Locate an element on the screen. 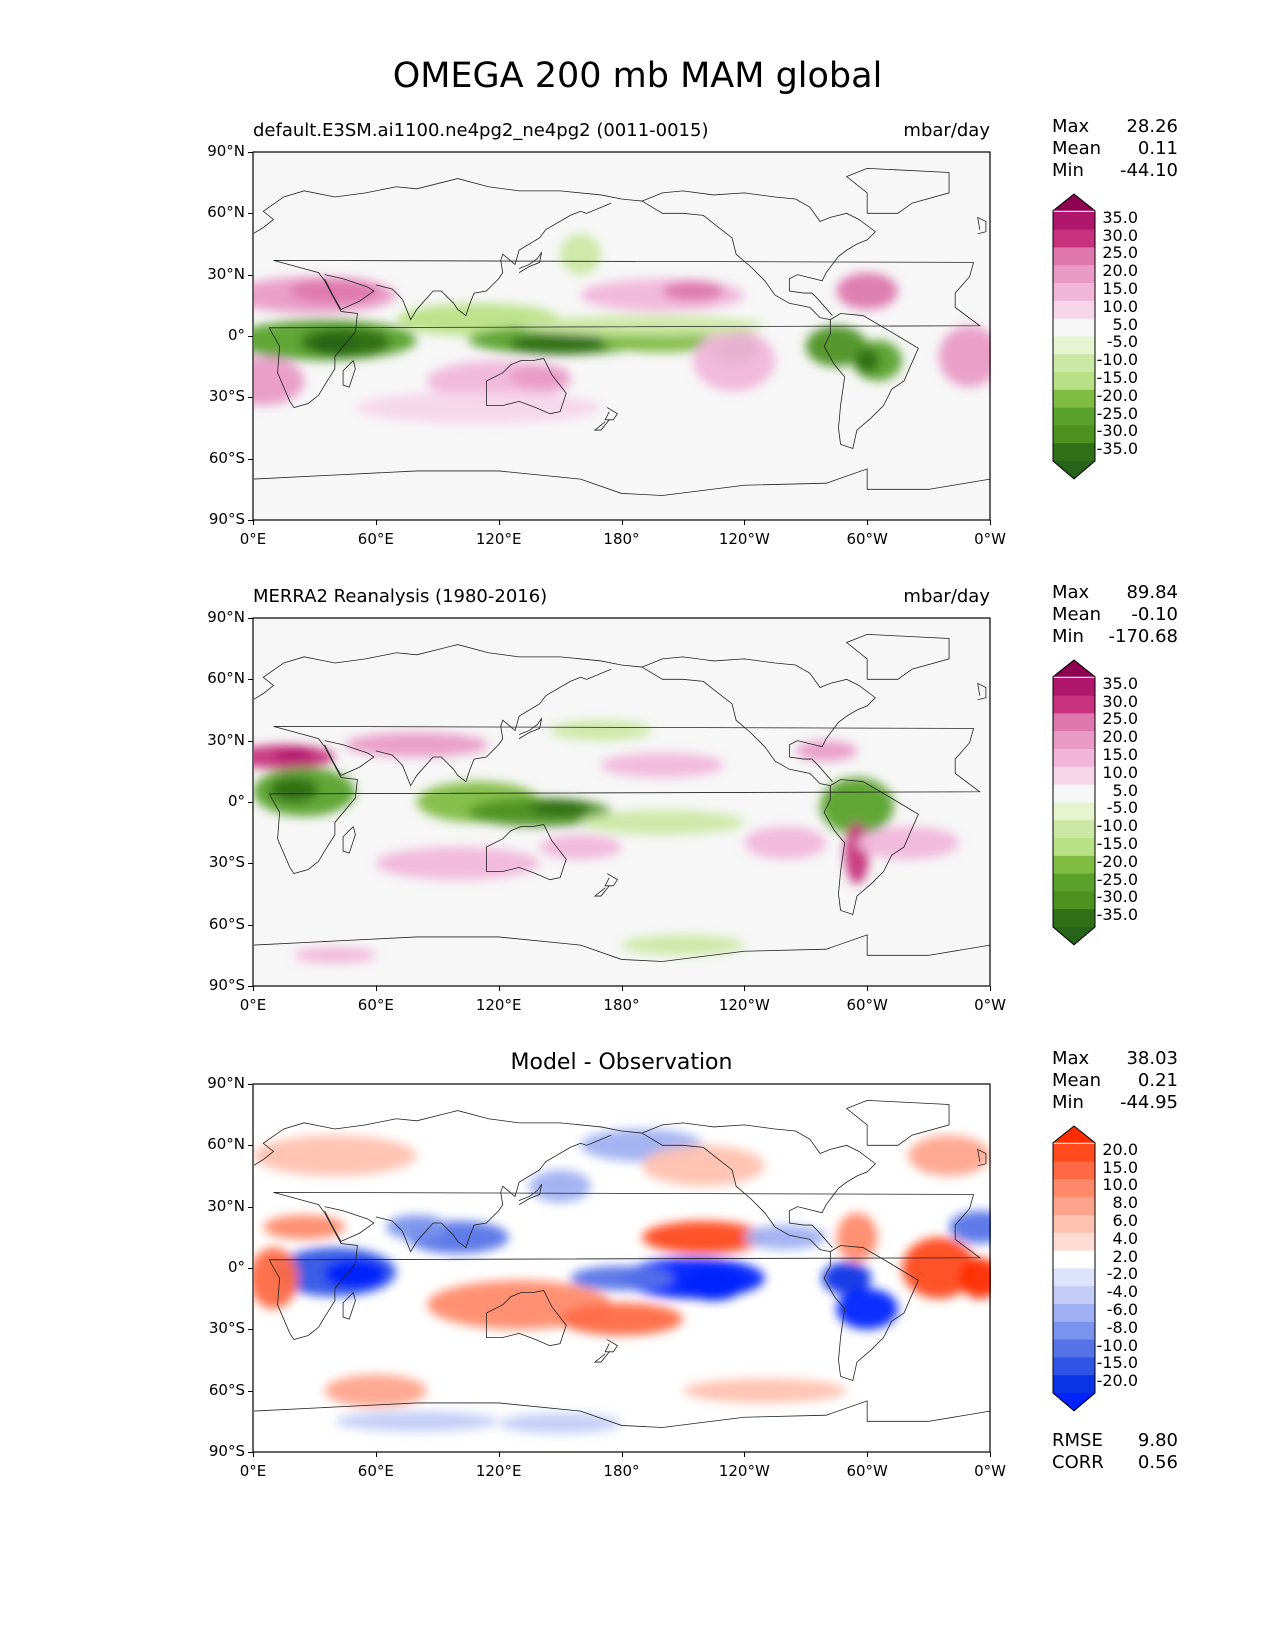 This screenshot has height=1650, width=1275. panel-left-title: MERRA2 Reanalysis (1980-2016) is located at coordinates (400, 596).